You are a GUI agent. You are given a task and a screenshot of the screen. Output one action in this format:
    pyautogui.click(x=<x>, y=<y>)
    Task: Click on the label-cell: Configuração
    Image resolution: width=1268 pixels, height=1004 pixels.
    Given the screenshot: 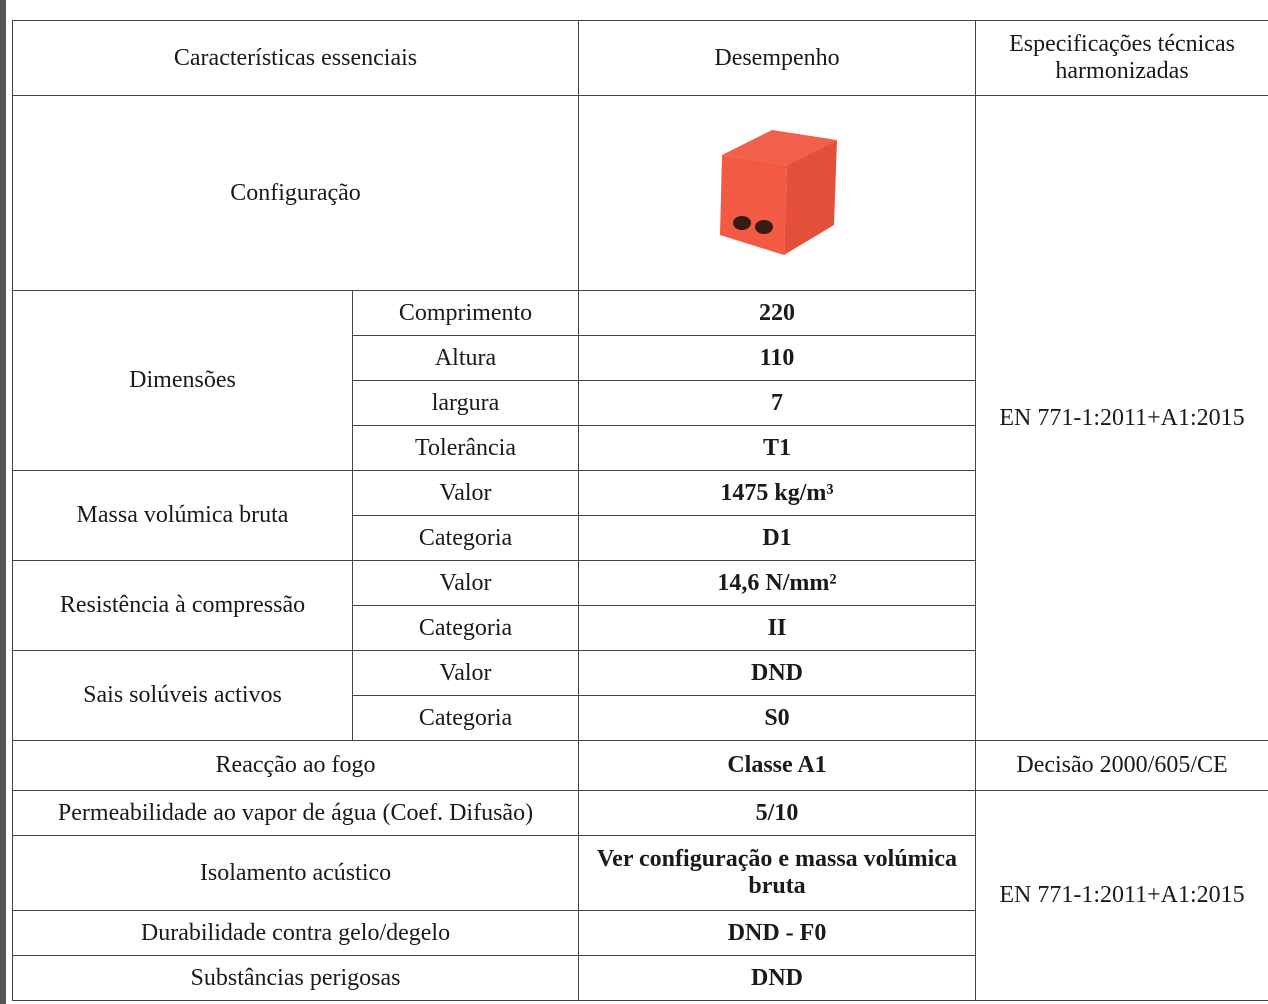 What is the action you would take?
    pyautogui.click(x=295, y=193)
    